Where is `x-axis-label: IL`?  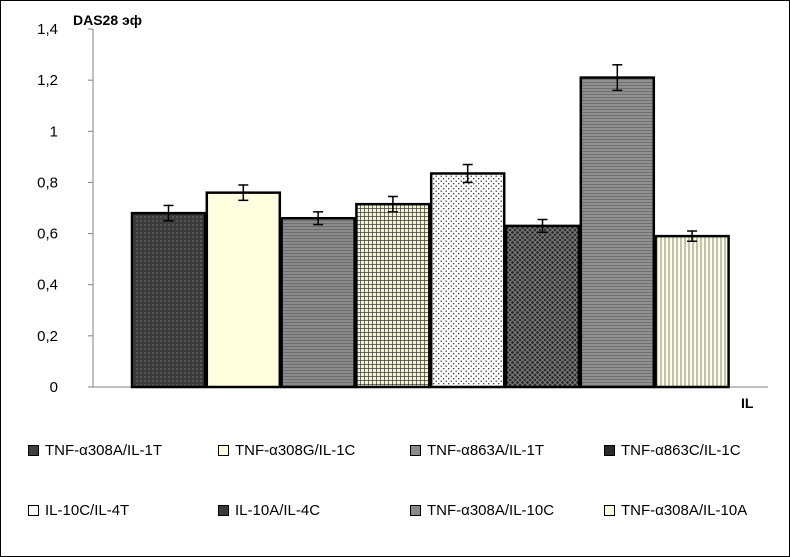
x-axis-label: IL is located at coordinates (747, 403).